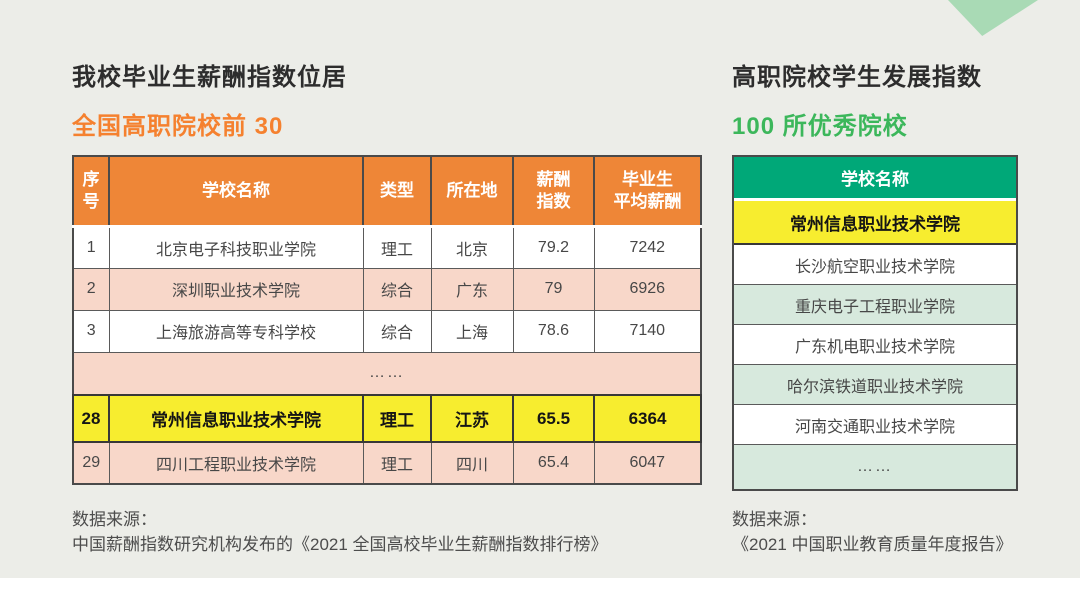  What do you see at coordinates (647, 247) in the screenshot?
I see `salary-cell: 7242` at bounding box center [647, 247].